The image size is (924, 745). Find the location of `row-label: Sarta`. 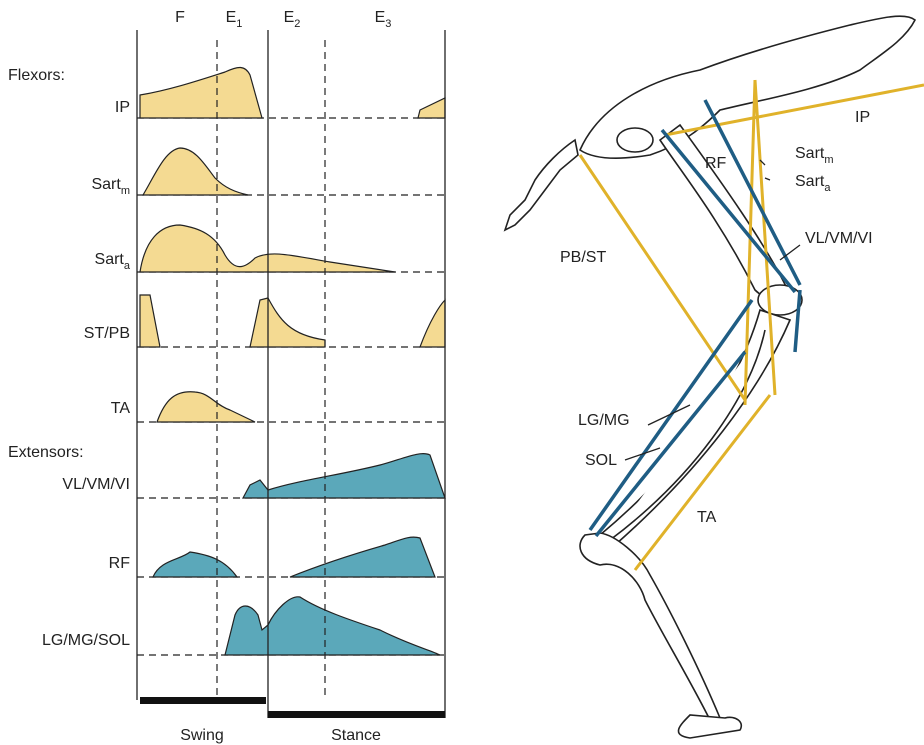

row-label: Sarta is located at coordinates (113, 261).